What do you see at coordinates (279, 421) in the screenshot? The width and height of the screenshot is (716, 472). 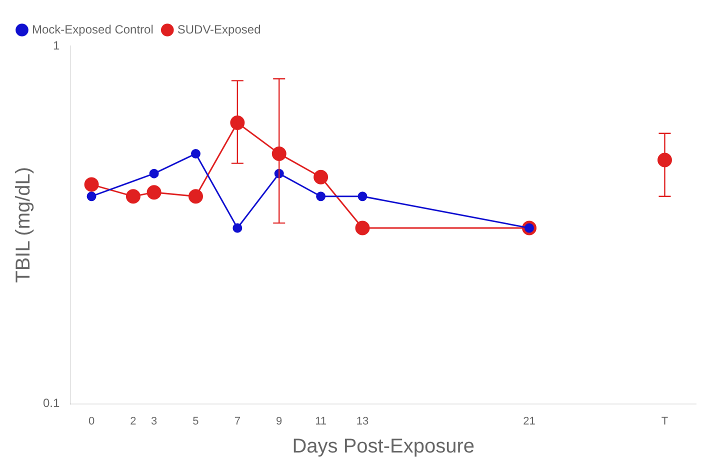 I see `x-tick-label: 9` at bounding box center [279, 421].